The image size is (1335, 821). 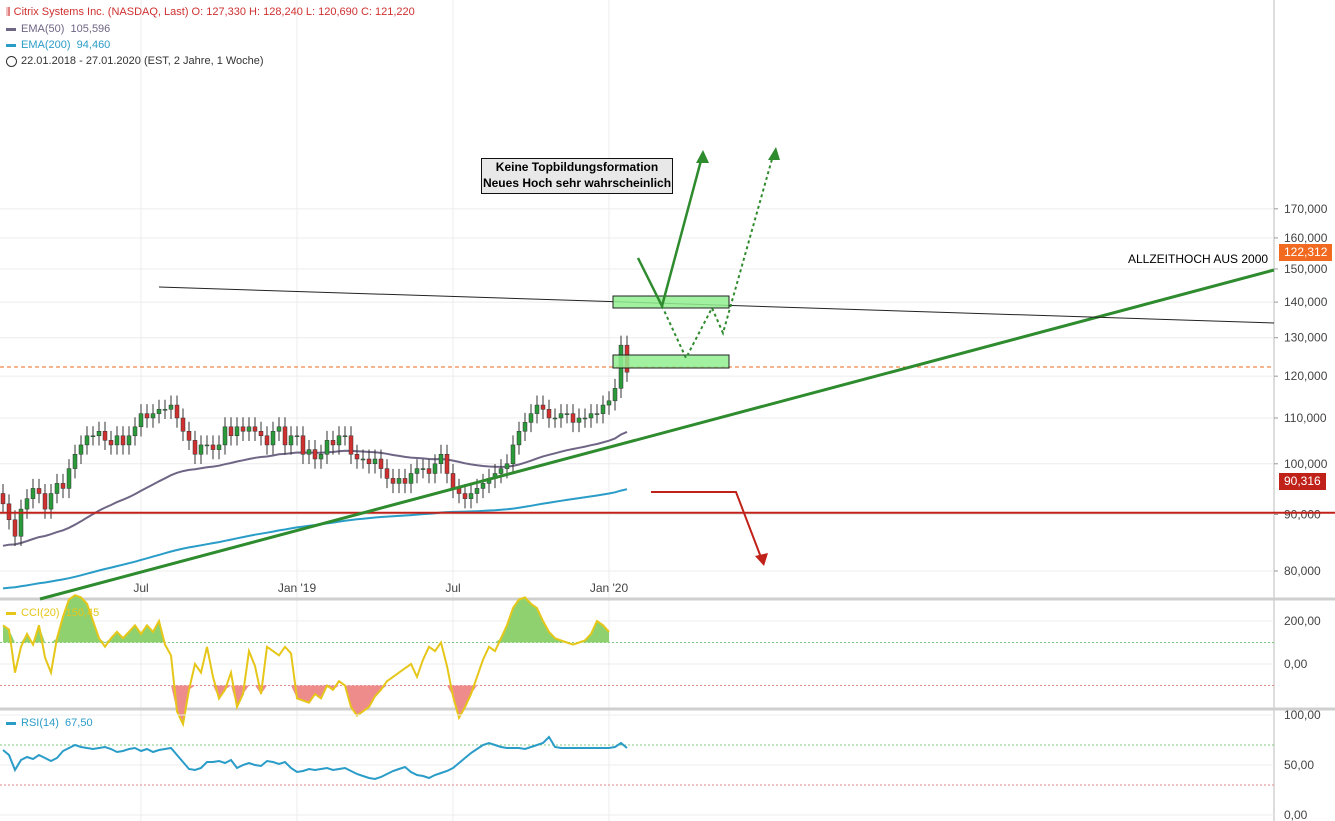 I want to click on ema50-legend: EMA(50) 105,596, so click(x=210, y=29).